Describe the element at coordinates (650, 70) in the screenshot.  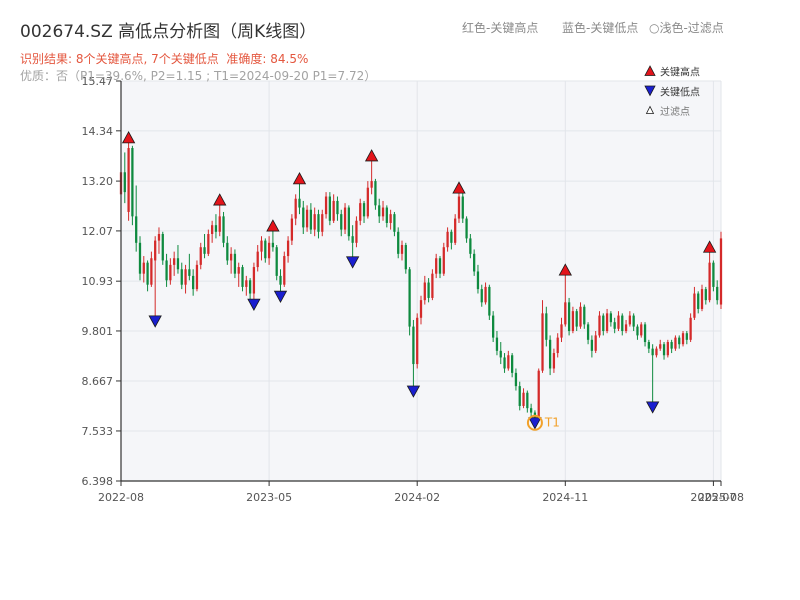
I see `legend-key-high-marker` at that location.